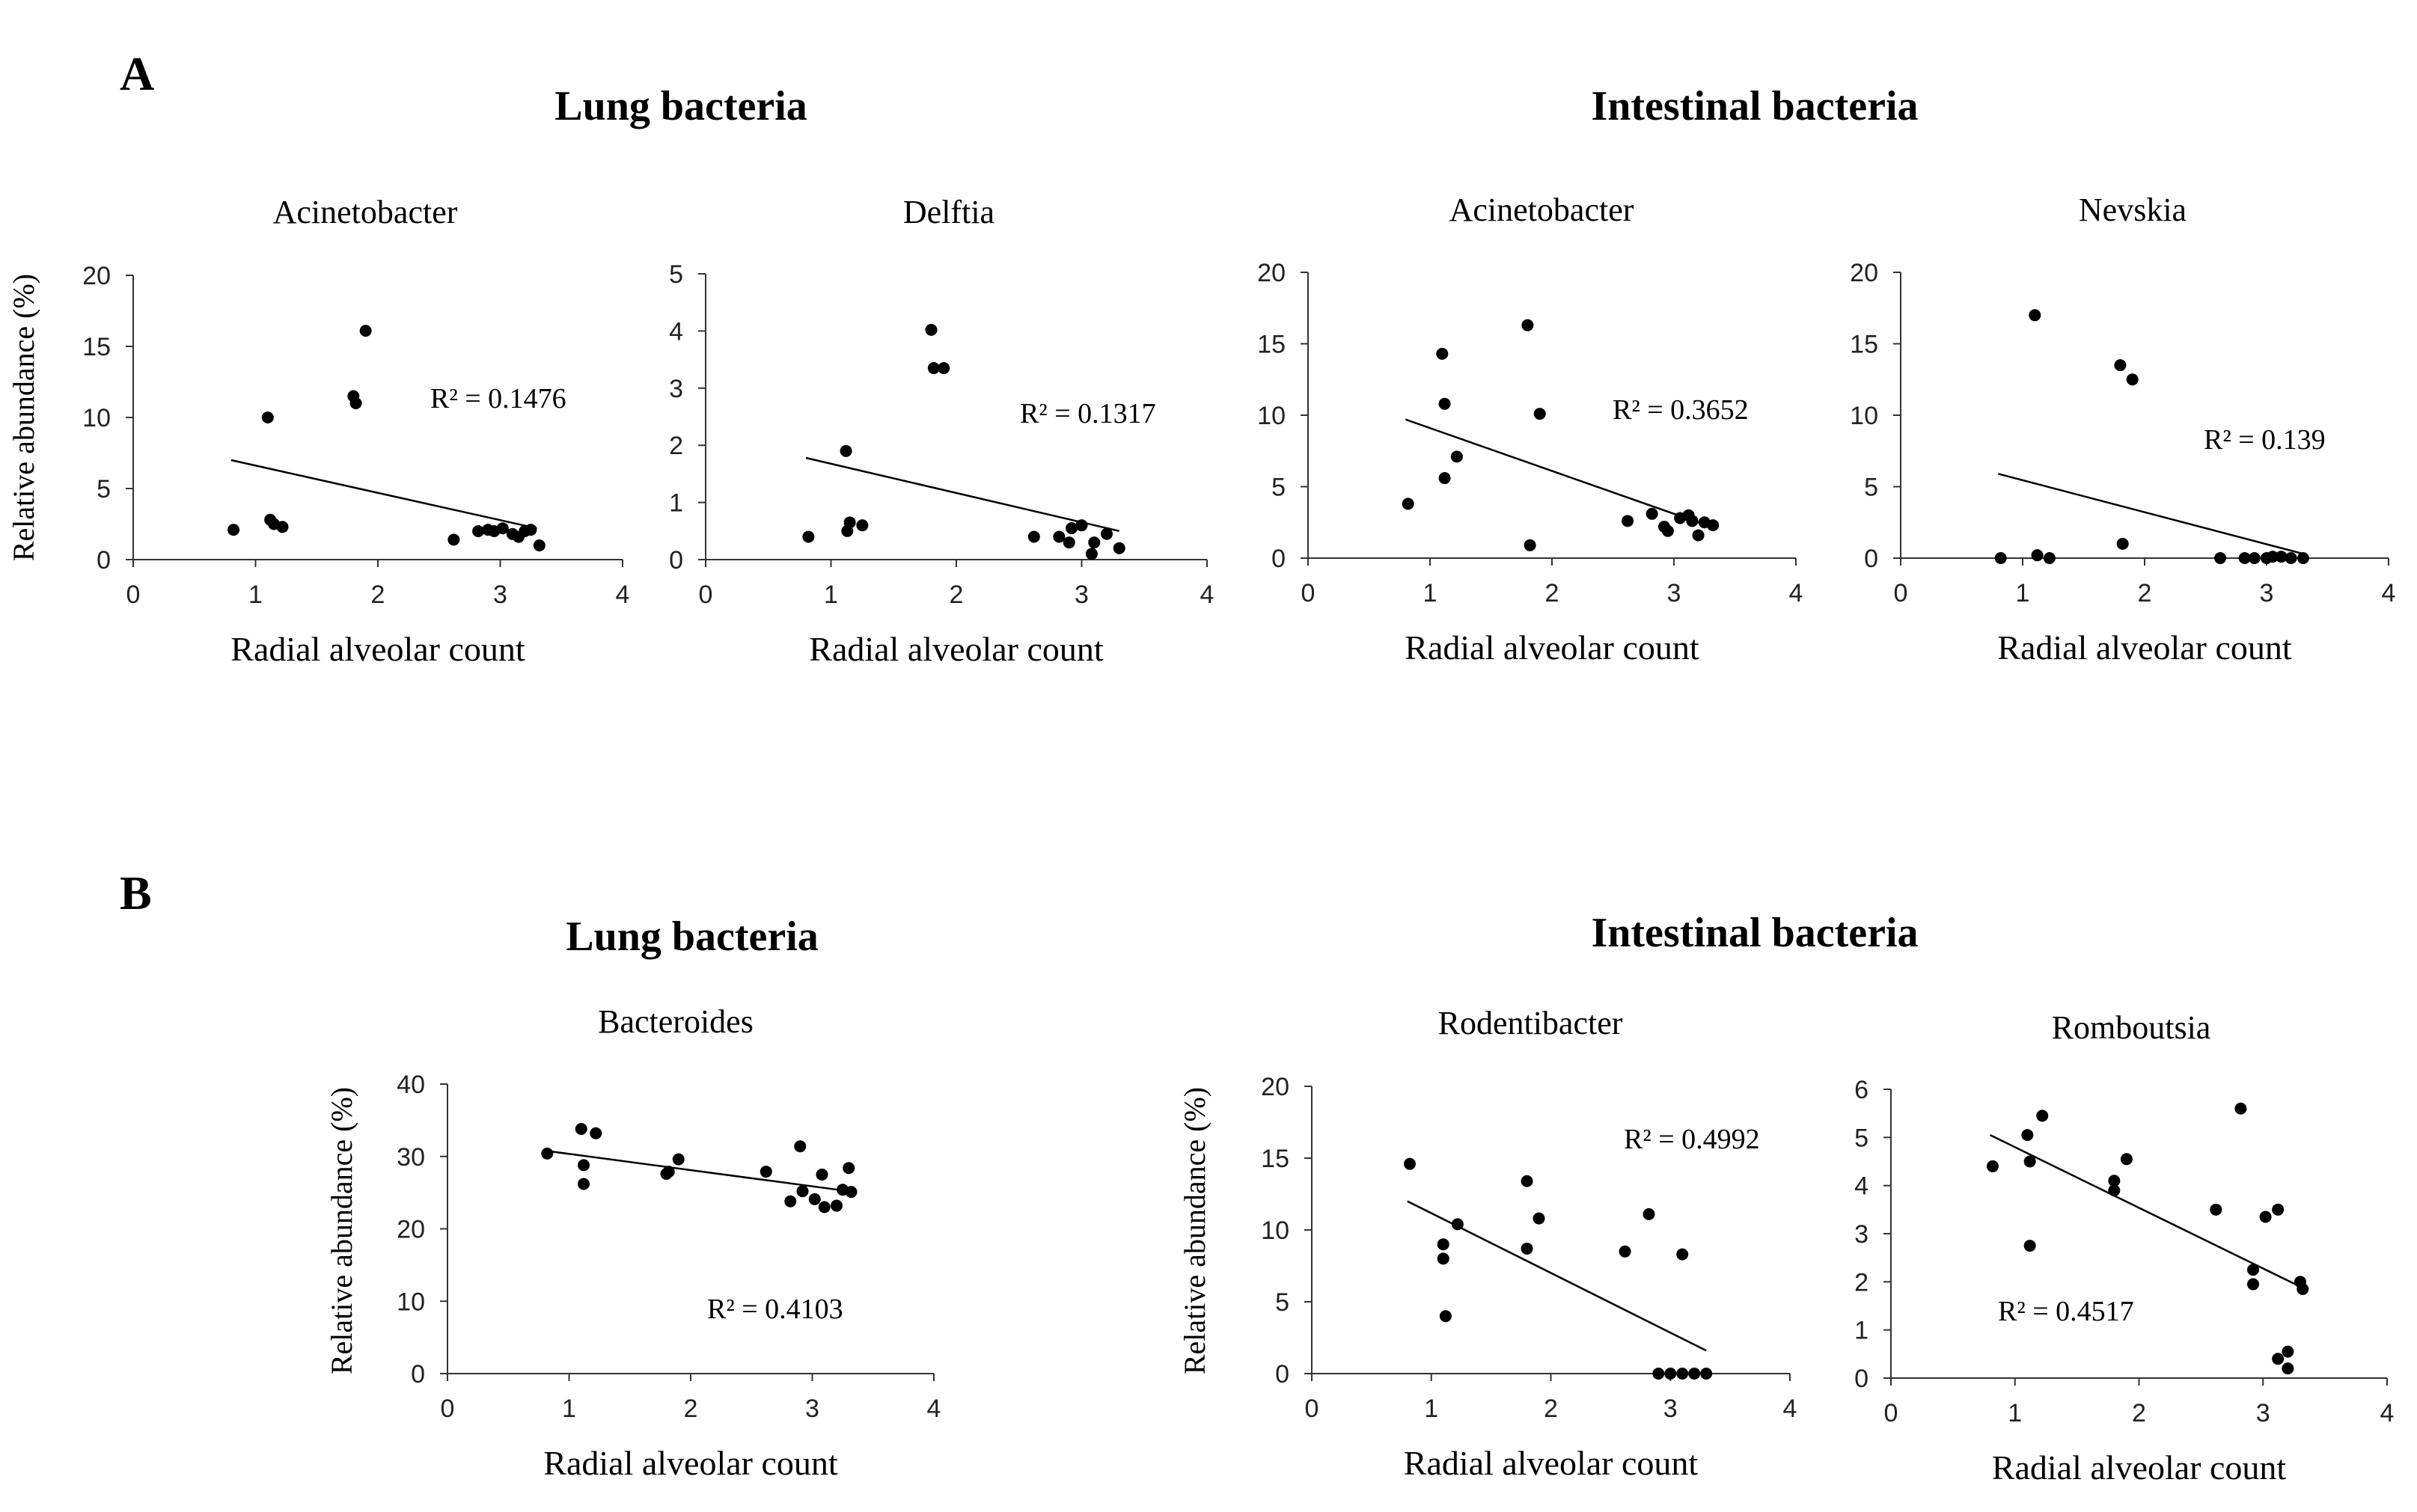 This screenshot has width=2417, height=1512. What do you see at coordinates (1861, 1090) in the screenshot?
I see `y-tick-label: 6` at bounding box center [1861, 1090].